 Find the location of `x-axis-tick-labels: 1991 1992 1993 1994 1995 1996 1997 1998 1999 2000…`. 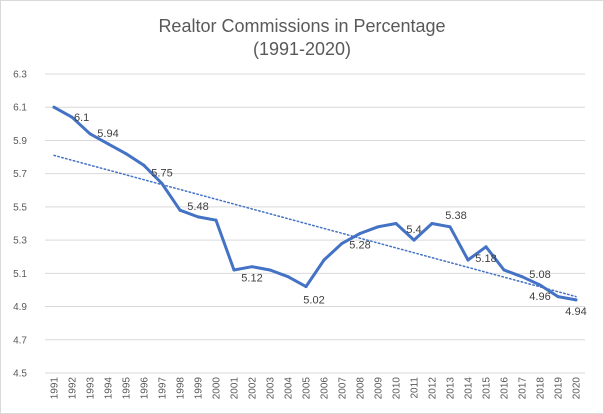

x-axis-tick-labels: 1991 1992 1993 1994 1995 1996 1997 1998 1999 2000… is located at coordinates (316, 388).